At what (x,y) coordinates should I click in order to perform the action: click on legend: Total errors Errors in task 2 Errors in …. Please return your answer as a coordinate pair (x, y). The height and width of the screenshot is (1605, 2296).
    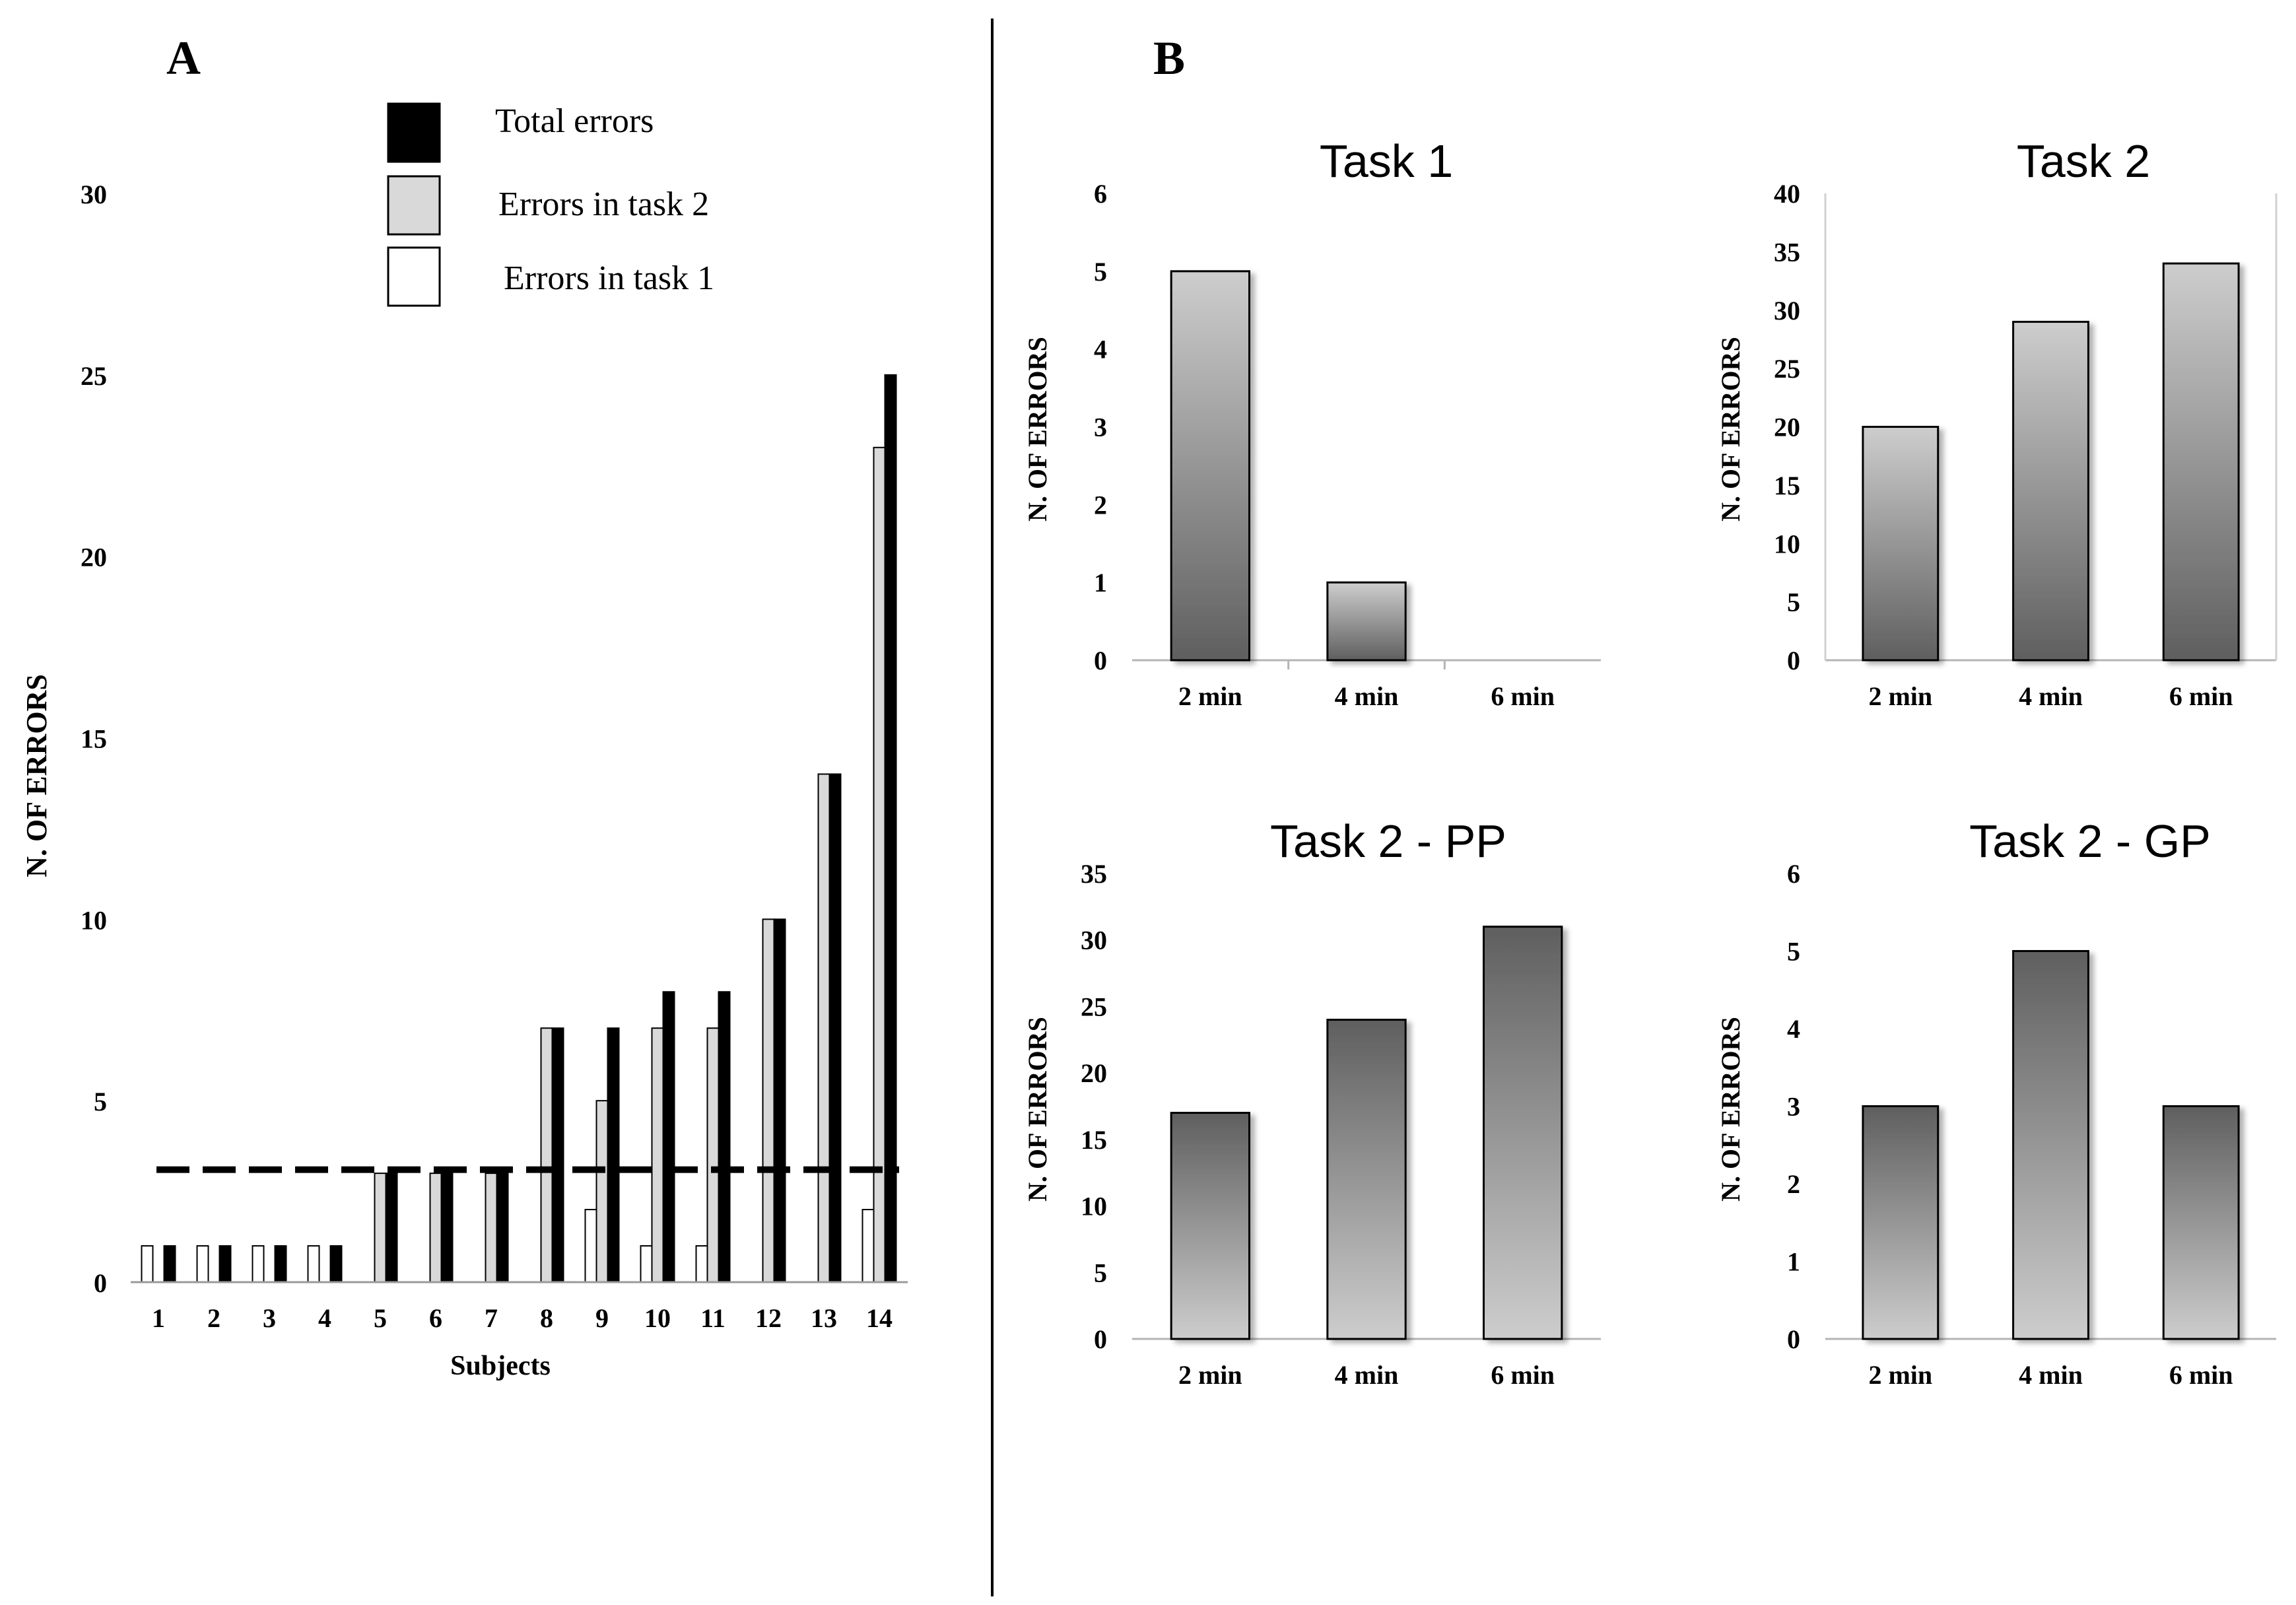
    Looking at the image, I should click on (550, 204).